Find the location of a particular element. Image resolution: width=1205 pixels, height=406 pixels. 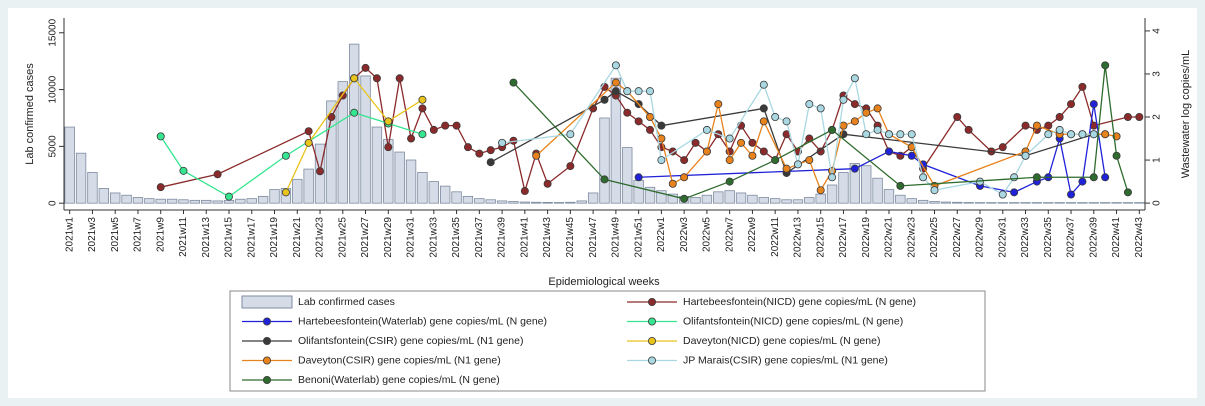

x-tick-label: 2022w23 is located at coordinates (911, 237).